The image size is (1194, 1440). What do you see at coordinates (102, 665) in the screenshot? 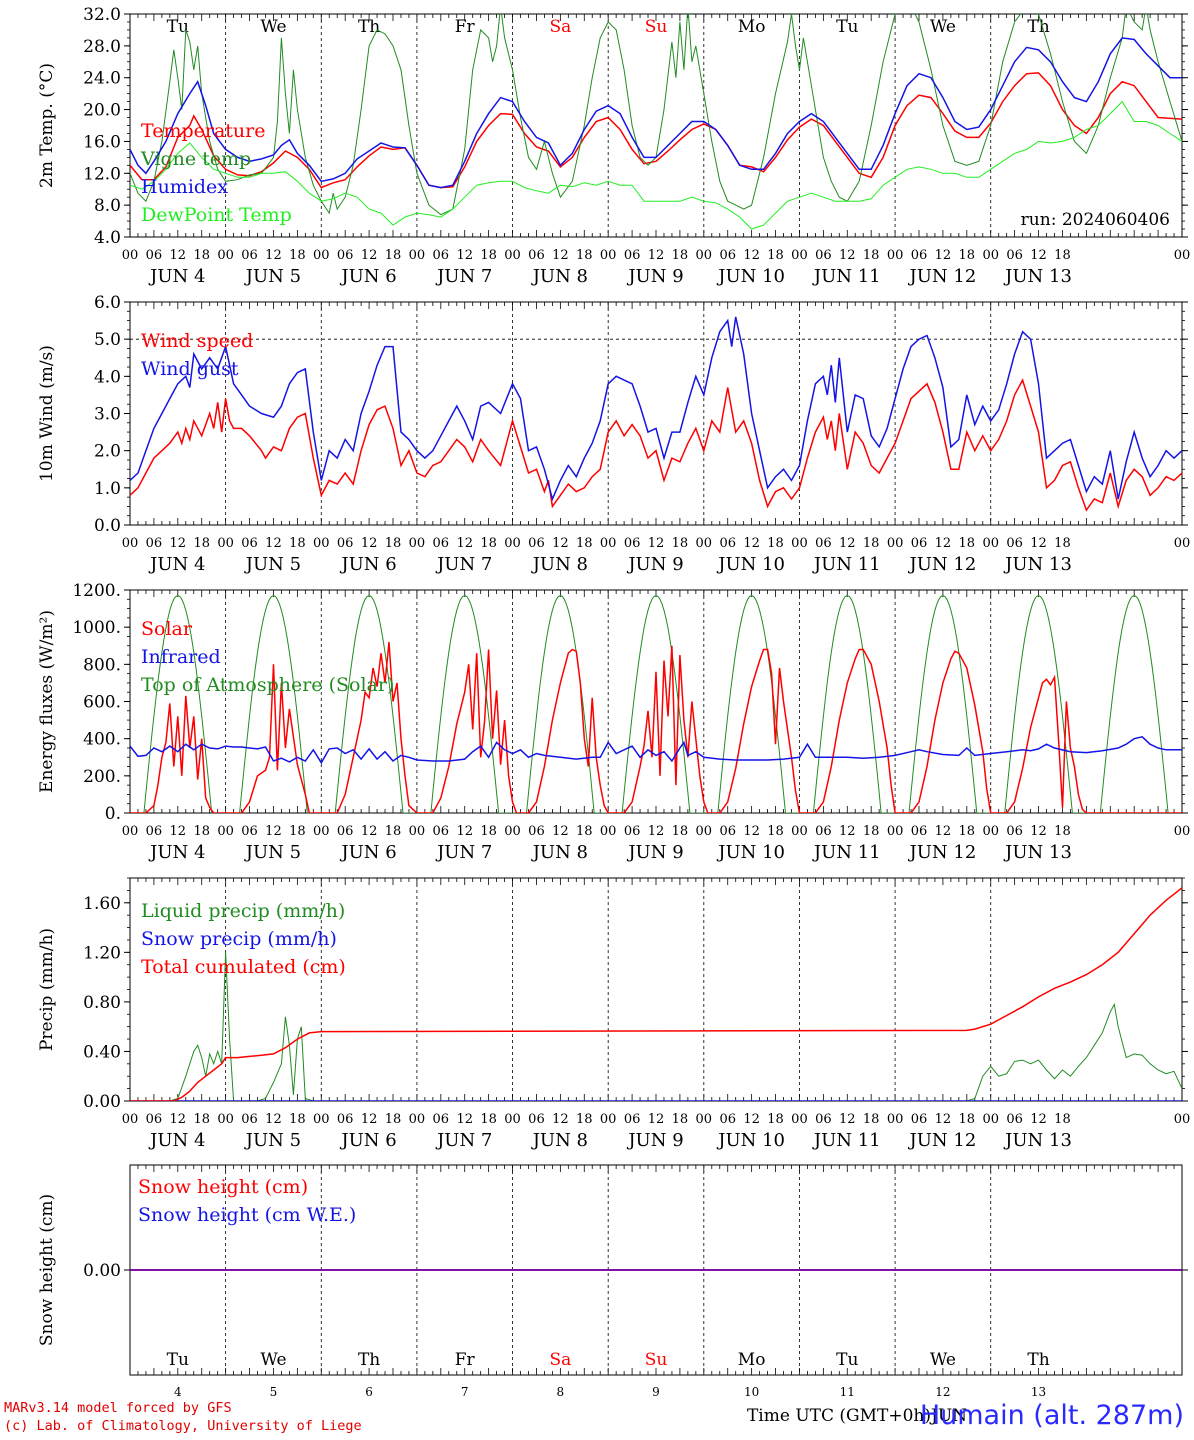
I see `y-tick-label: 800.` at bounding box center [102, 665].